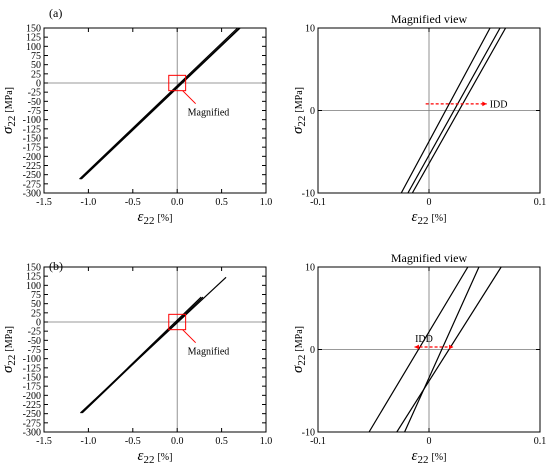 This screenshot has height=467, width=550. I want to click on plot-frame, so click(155, 349).